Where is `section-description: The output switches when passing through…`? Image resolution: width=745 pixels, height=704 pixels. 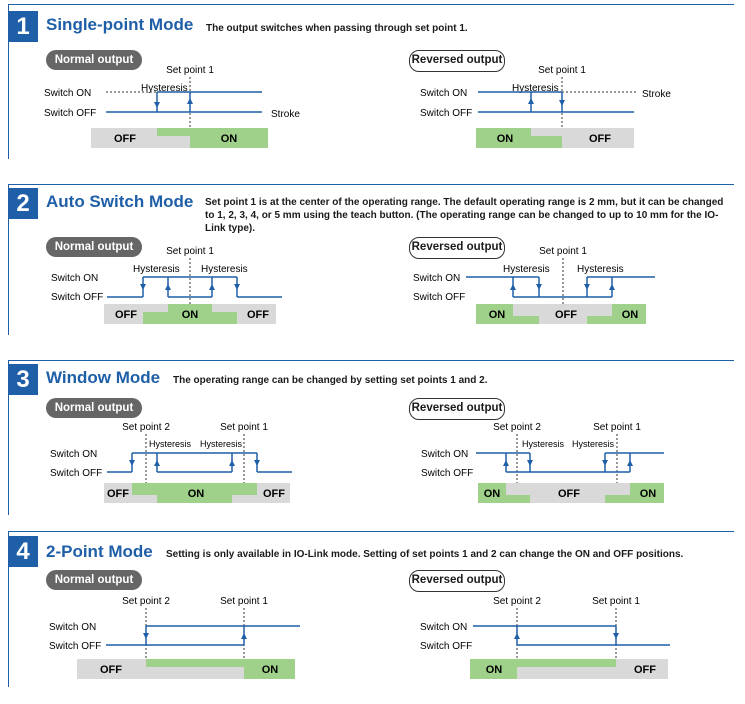
section-description: The output switches when passing through… is located at coordinates (337, 28).